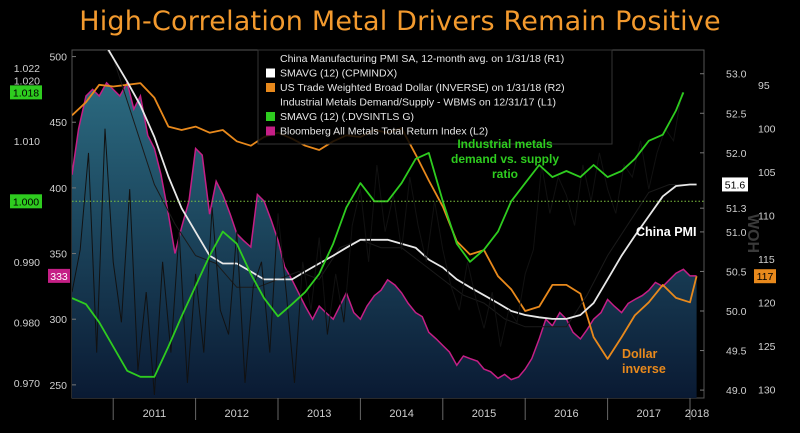  I want to click on r1-tick-label: 50.5, so click(736, 272).